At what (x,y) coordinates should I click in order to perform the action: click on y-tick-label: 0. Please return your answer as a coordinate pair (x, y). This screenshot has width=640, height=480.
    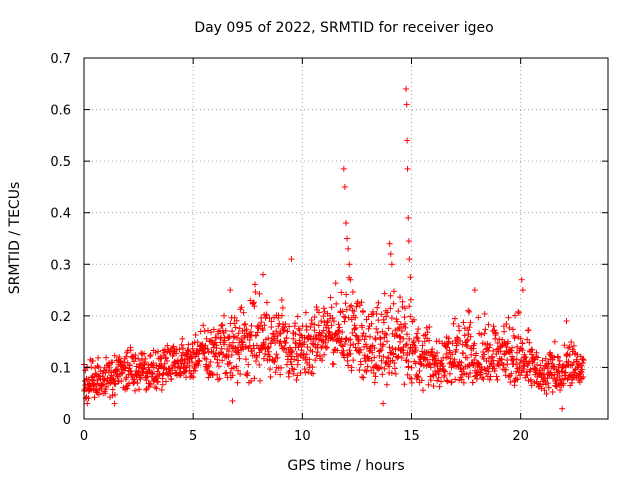
    Looking at the image, I should click on (67, 420).